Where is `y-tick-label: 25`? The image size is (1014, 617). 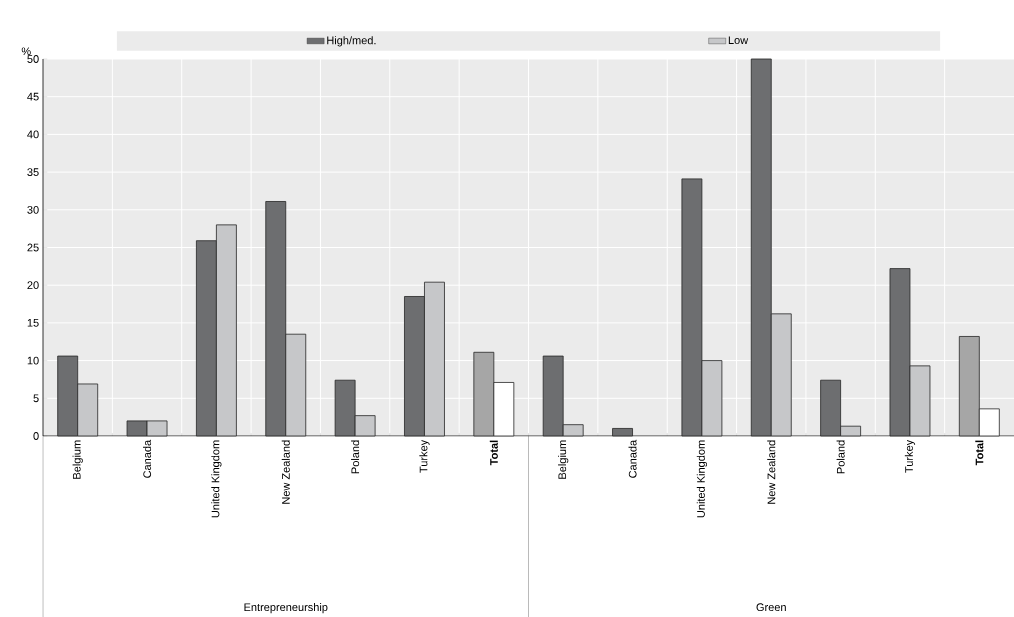
y-tick-label: 25 is located at coordinates (33, 247).